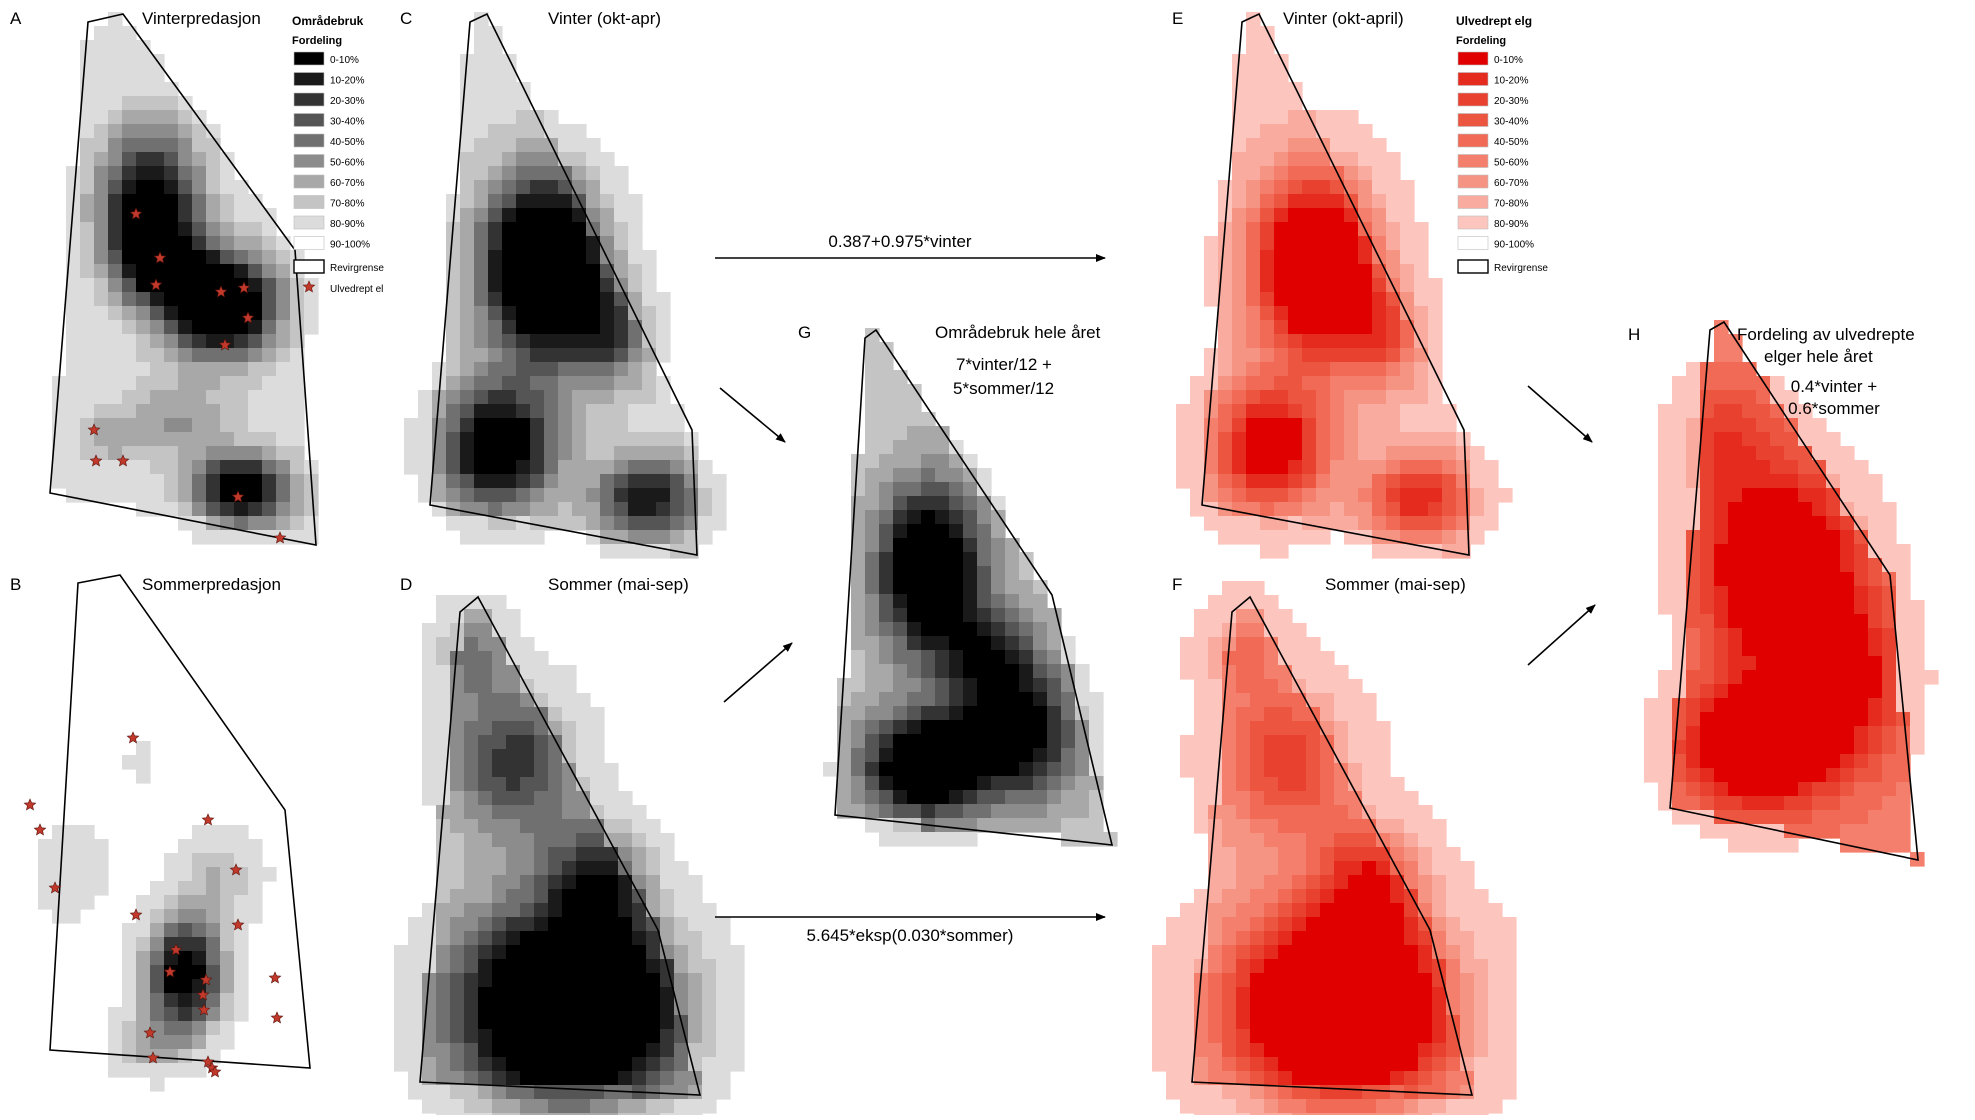 The height and width of the screenshot is (1120, 1975). What do you see at coordinates (1334, 850) in the screenshot?
I see `map-panel-f` at bounding box center [1334, 850].